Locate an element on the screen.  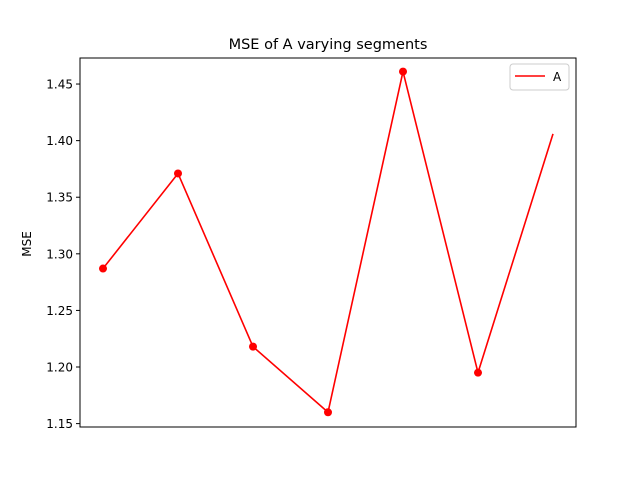
y-tick-label: 1.30 is located at coordinates (59, 254).